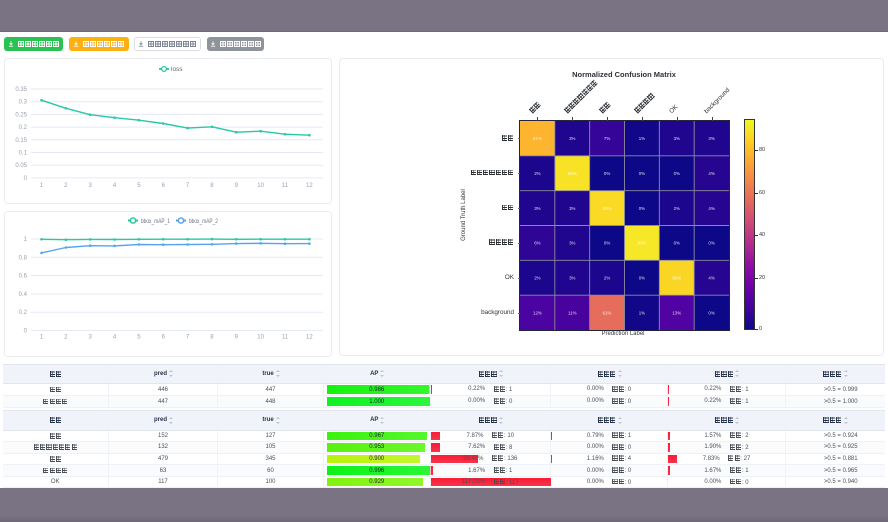  Describe the element at coordinates (156, 222) in the screenshot. I see `svg-text: bbox_mAP_1` at that location.